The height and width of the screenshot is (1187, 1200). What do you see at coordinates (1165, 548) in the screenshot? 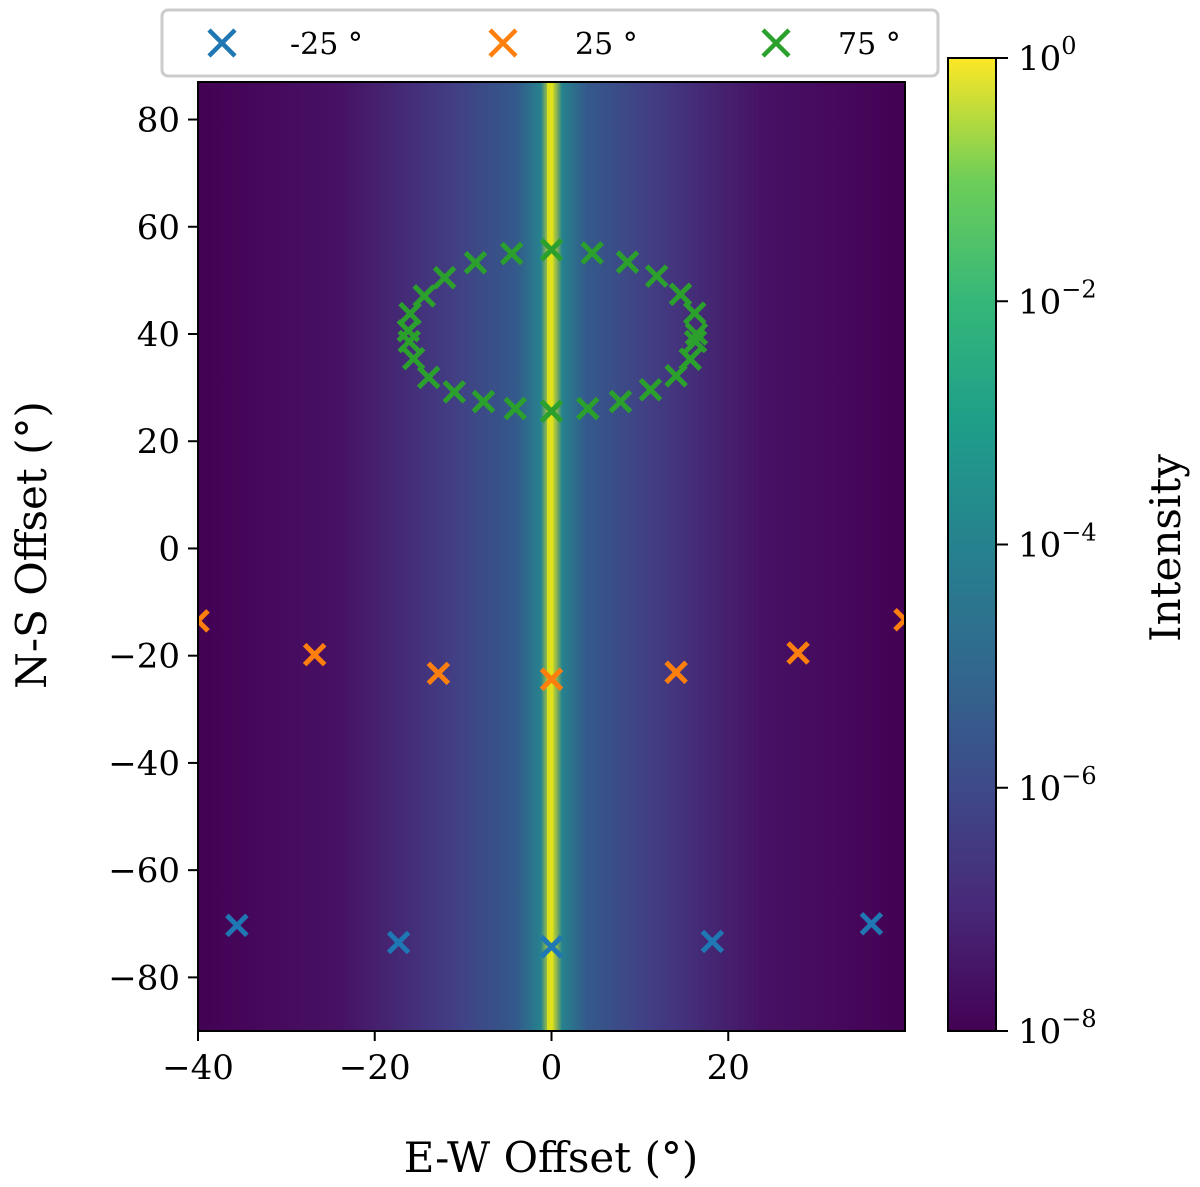
I see `colorbar-label: Intensity` at bounding box center [1165, 548].